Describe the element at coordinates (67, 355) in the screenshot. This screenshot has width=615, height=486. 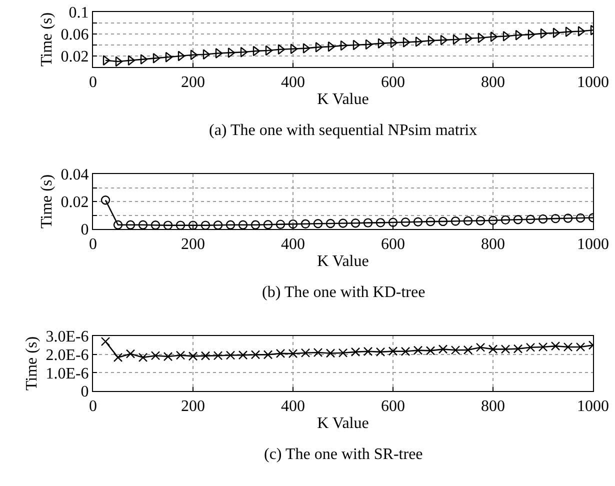
I see `y-tick-label: 2.0E-6` at that location.